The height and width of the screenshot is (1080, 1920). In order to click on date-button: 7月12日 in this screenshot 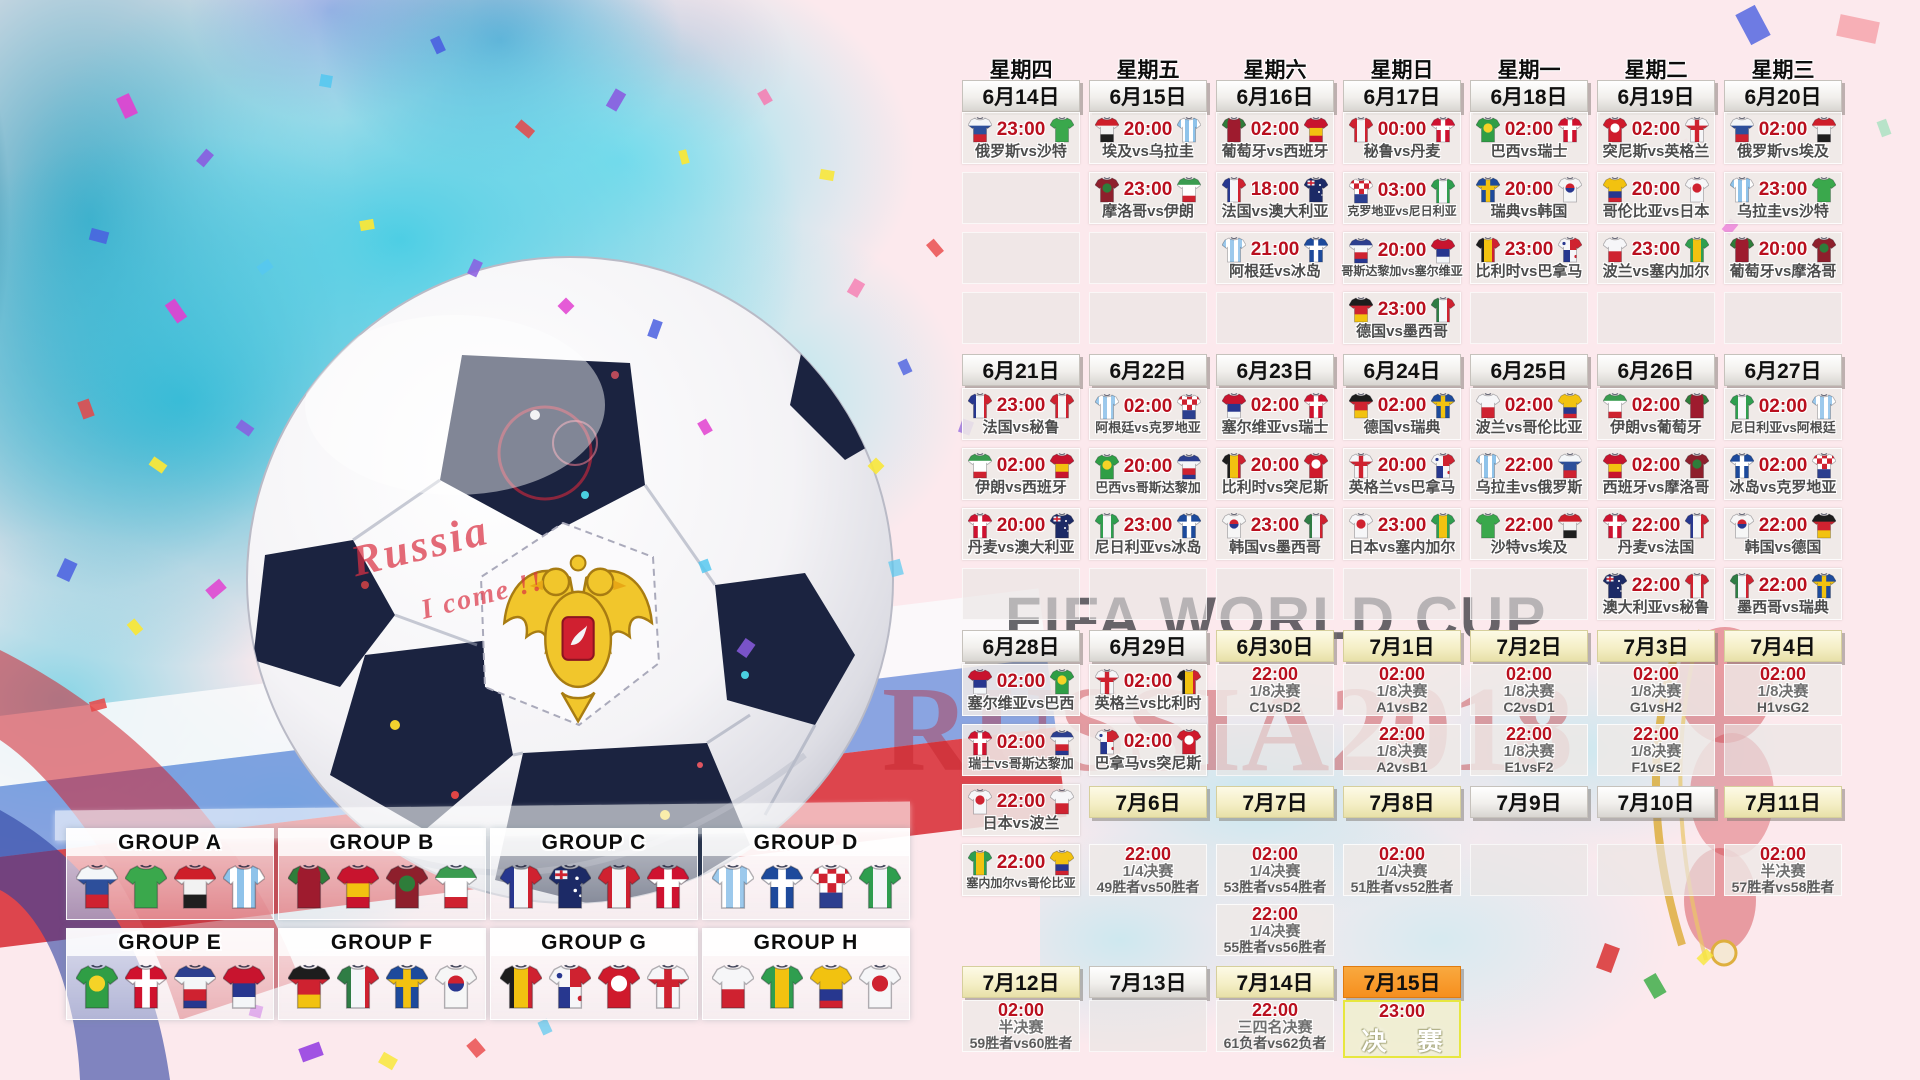, I will do `click(1021, 982)`.